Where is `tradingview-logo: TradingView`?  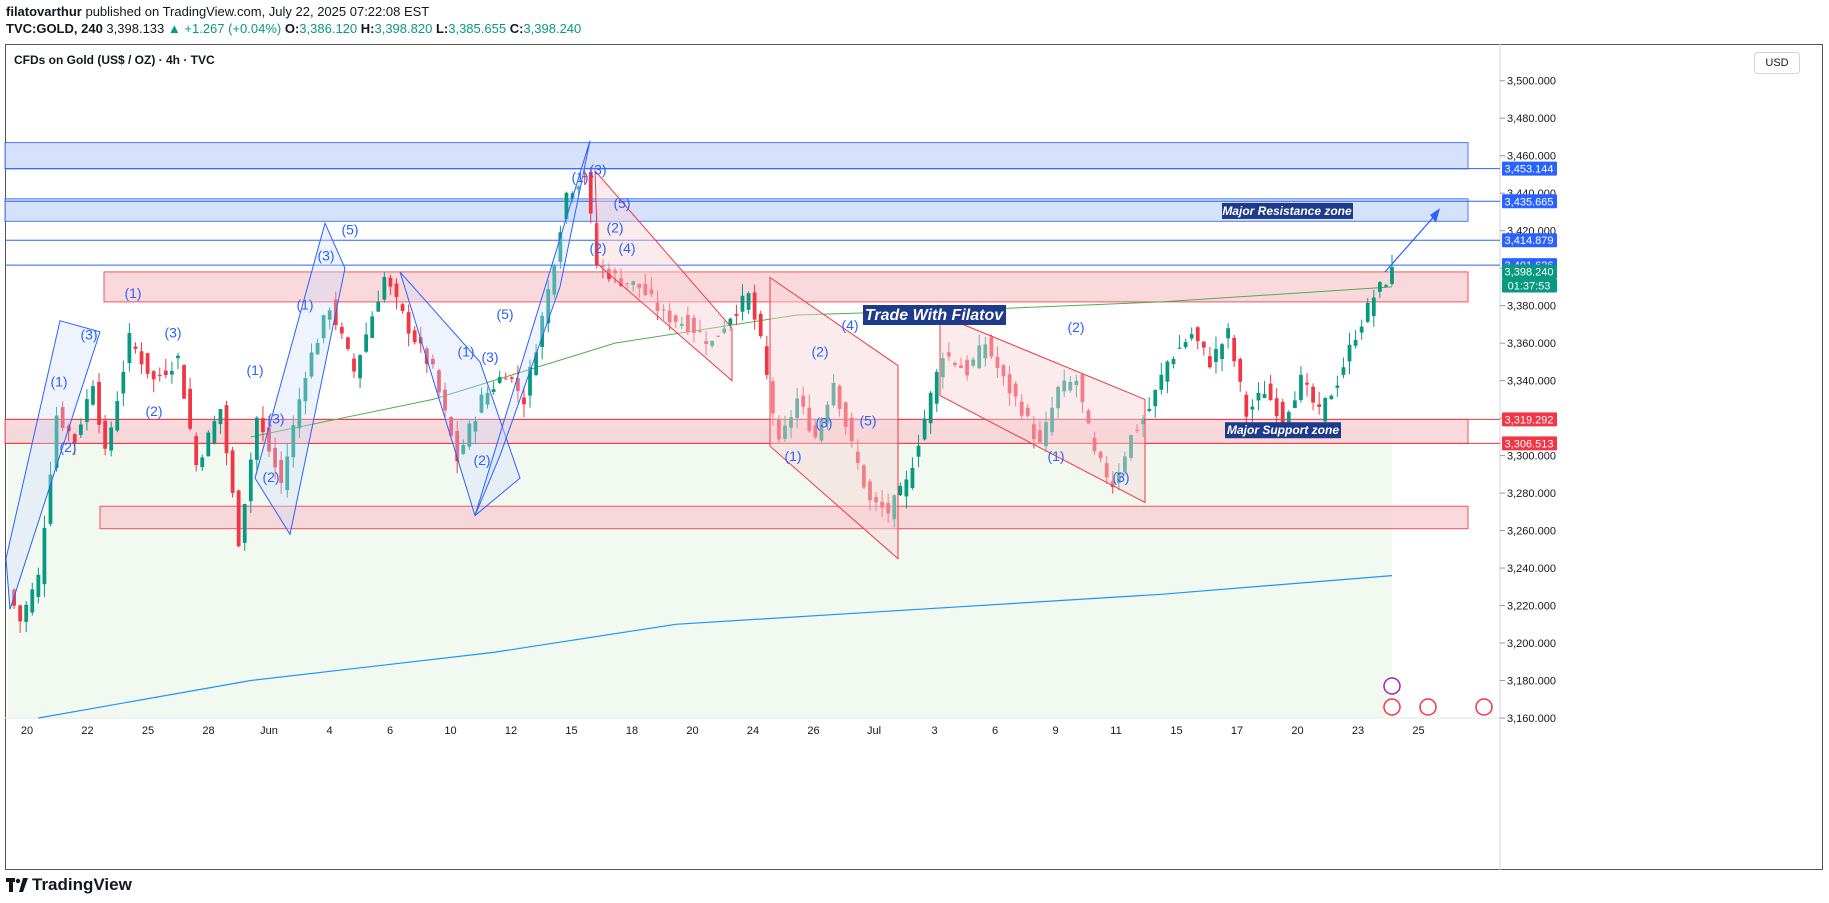 tradingview-logo: TradingView is located at coordinates (69, 885).